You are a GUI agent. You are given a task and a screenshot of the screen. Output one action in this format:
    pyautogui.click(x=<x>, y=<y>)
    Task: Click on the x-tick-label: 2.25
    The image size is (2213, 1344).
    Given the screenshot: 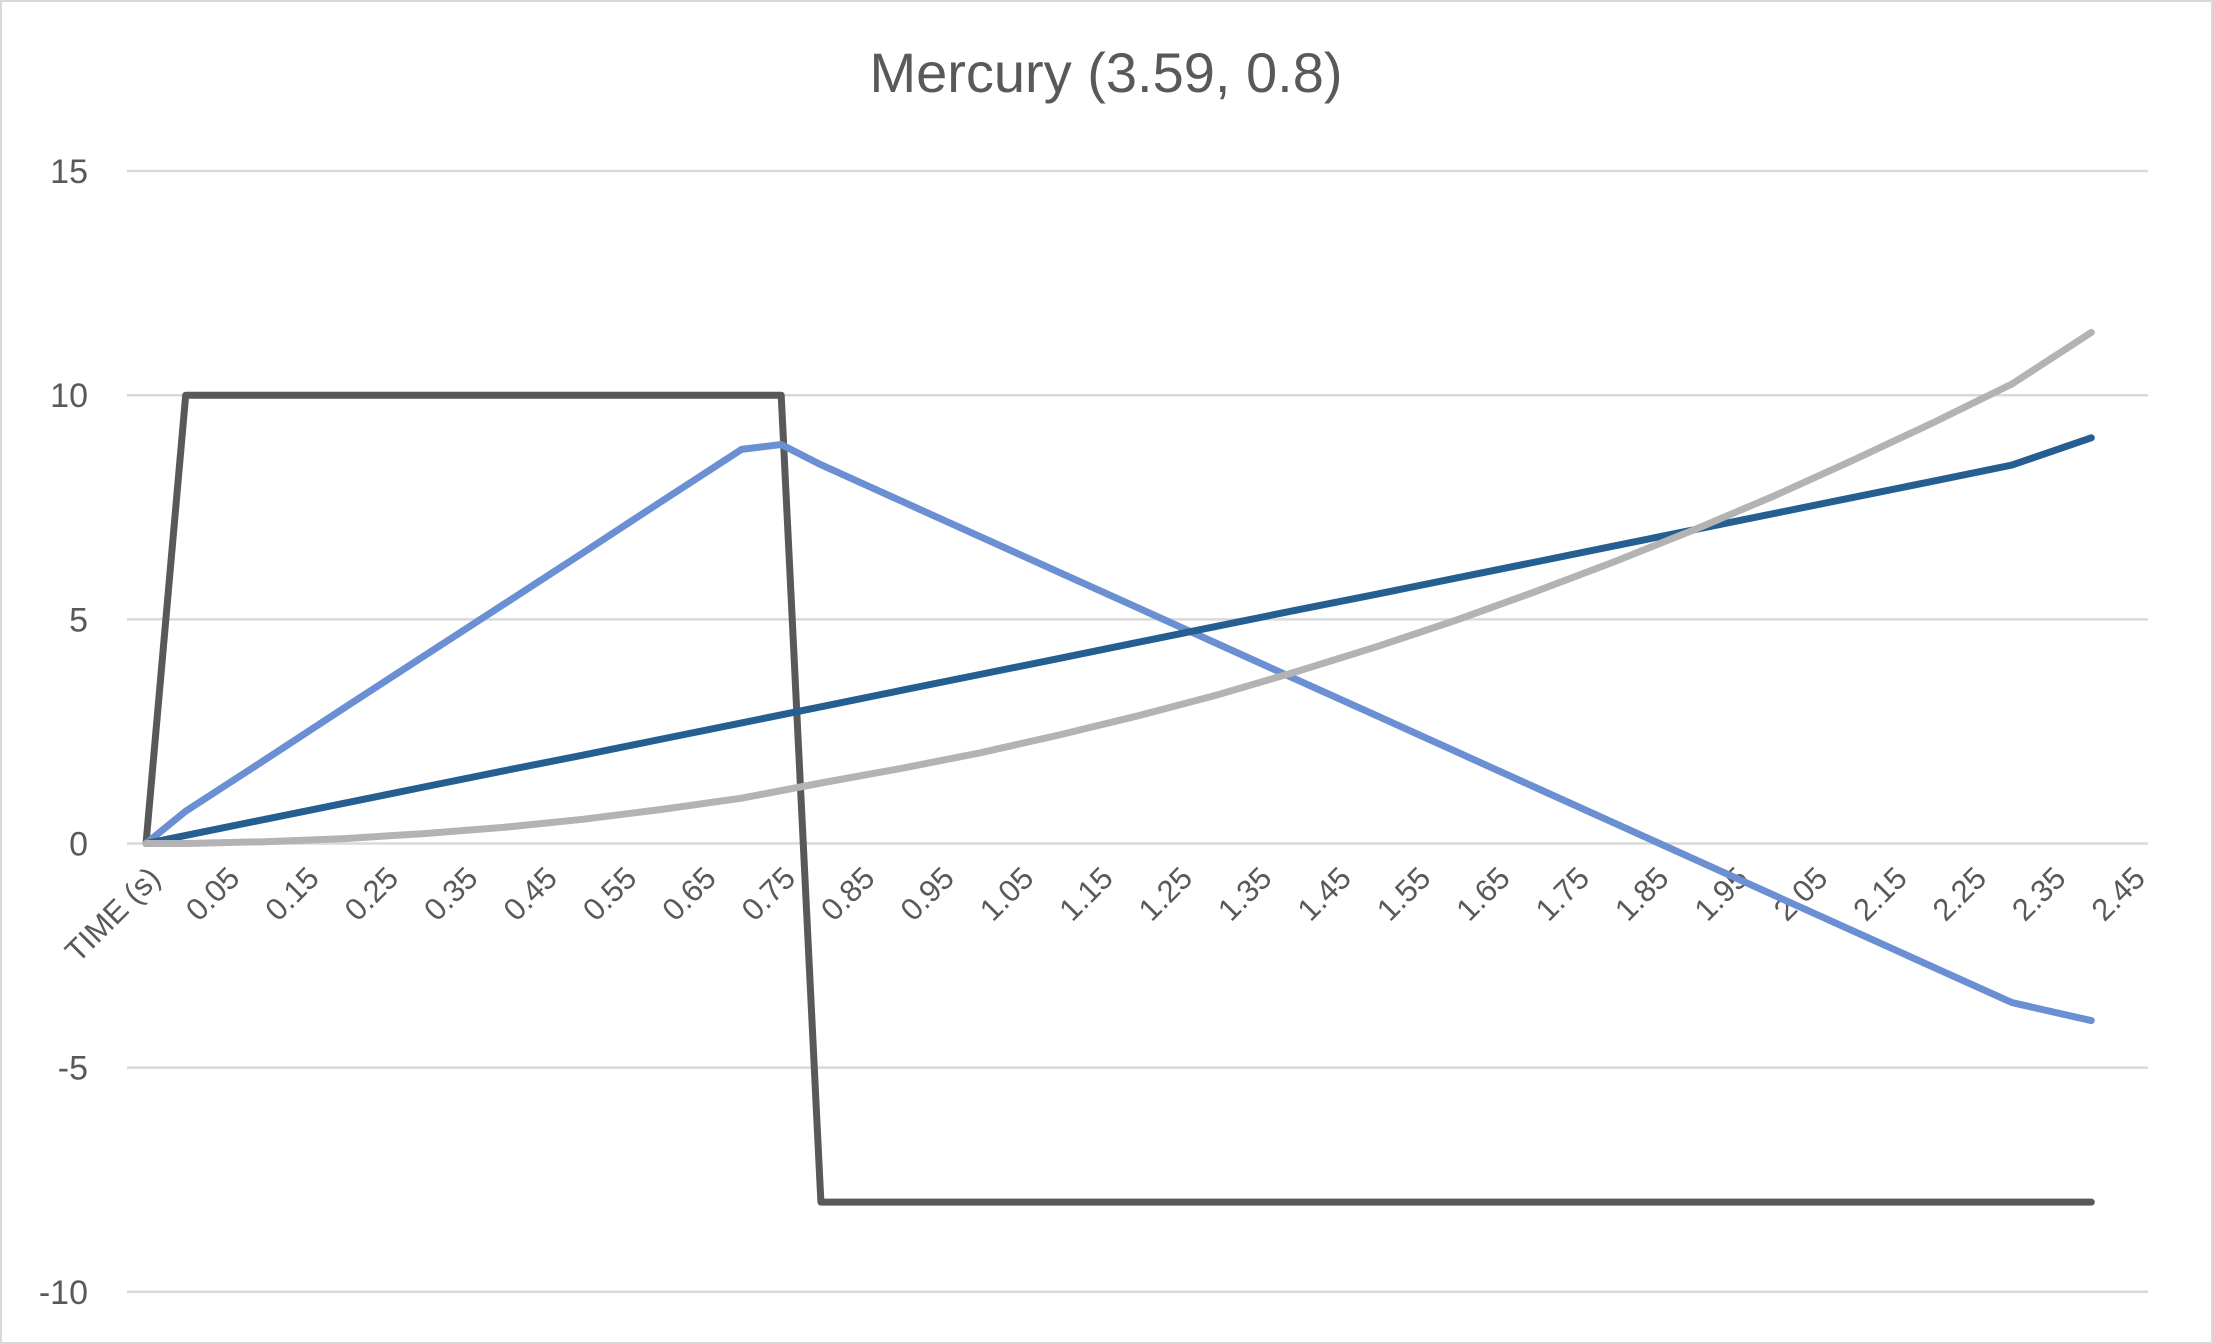 What is the action you would take?
    pyautogui.click(x=1959, y=893)
    